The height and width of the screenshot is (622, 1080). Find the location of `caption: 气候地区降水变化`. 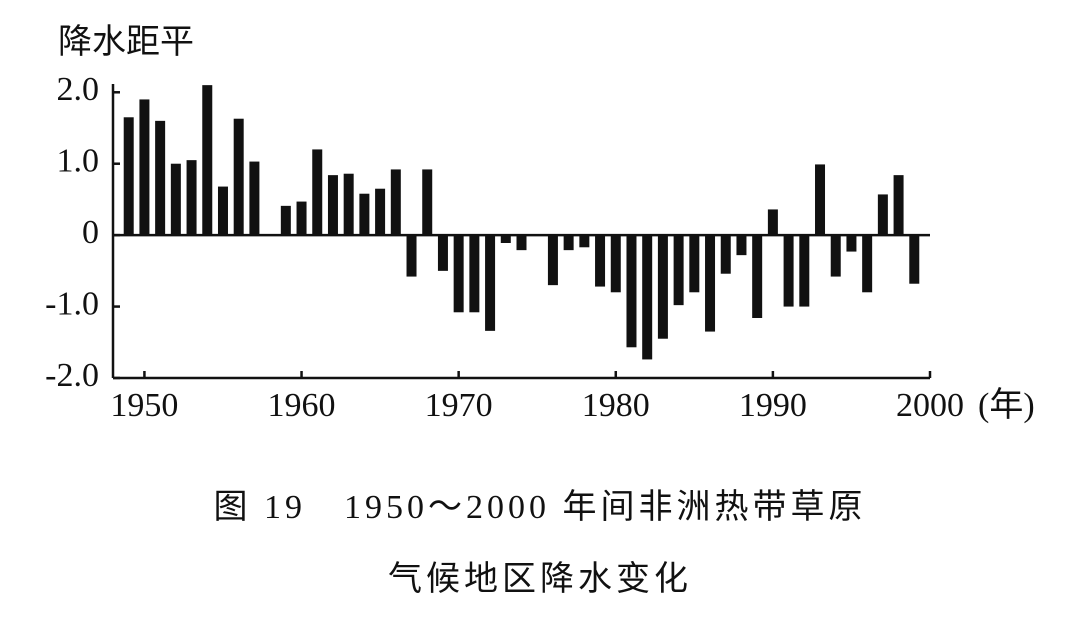

caption: 气候地区降水变化 is located at coordinates (540, 579).